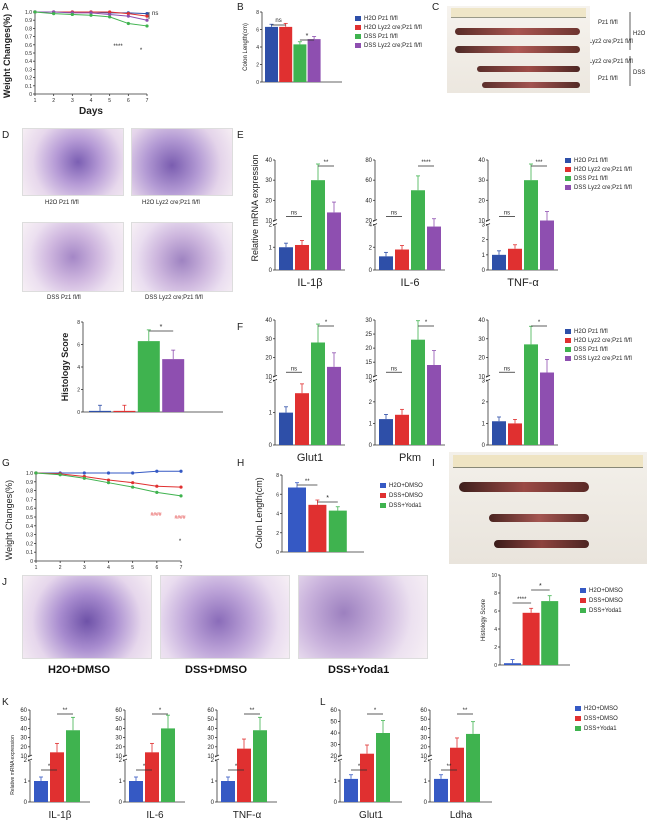 The image size is (650, 826). I want to click on histology-caption-j1: H2O+DMSO, so click(79, 670).